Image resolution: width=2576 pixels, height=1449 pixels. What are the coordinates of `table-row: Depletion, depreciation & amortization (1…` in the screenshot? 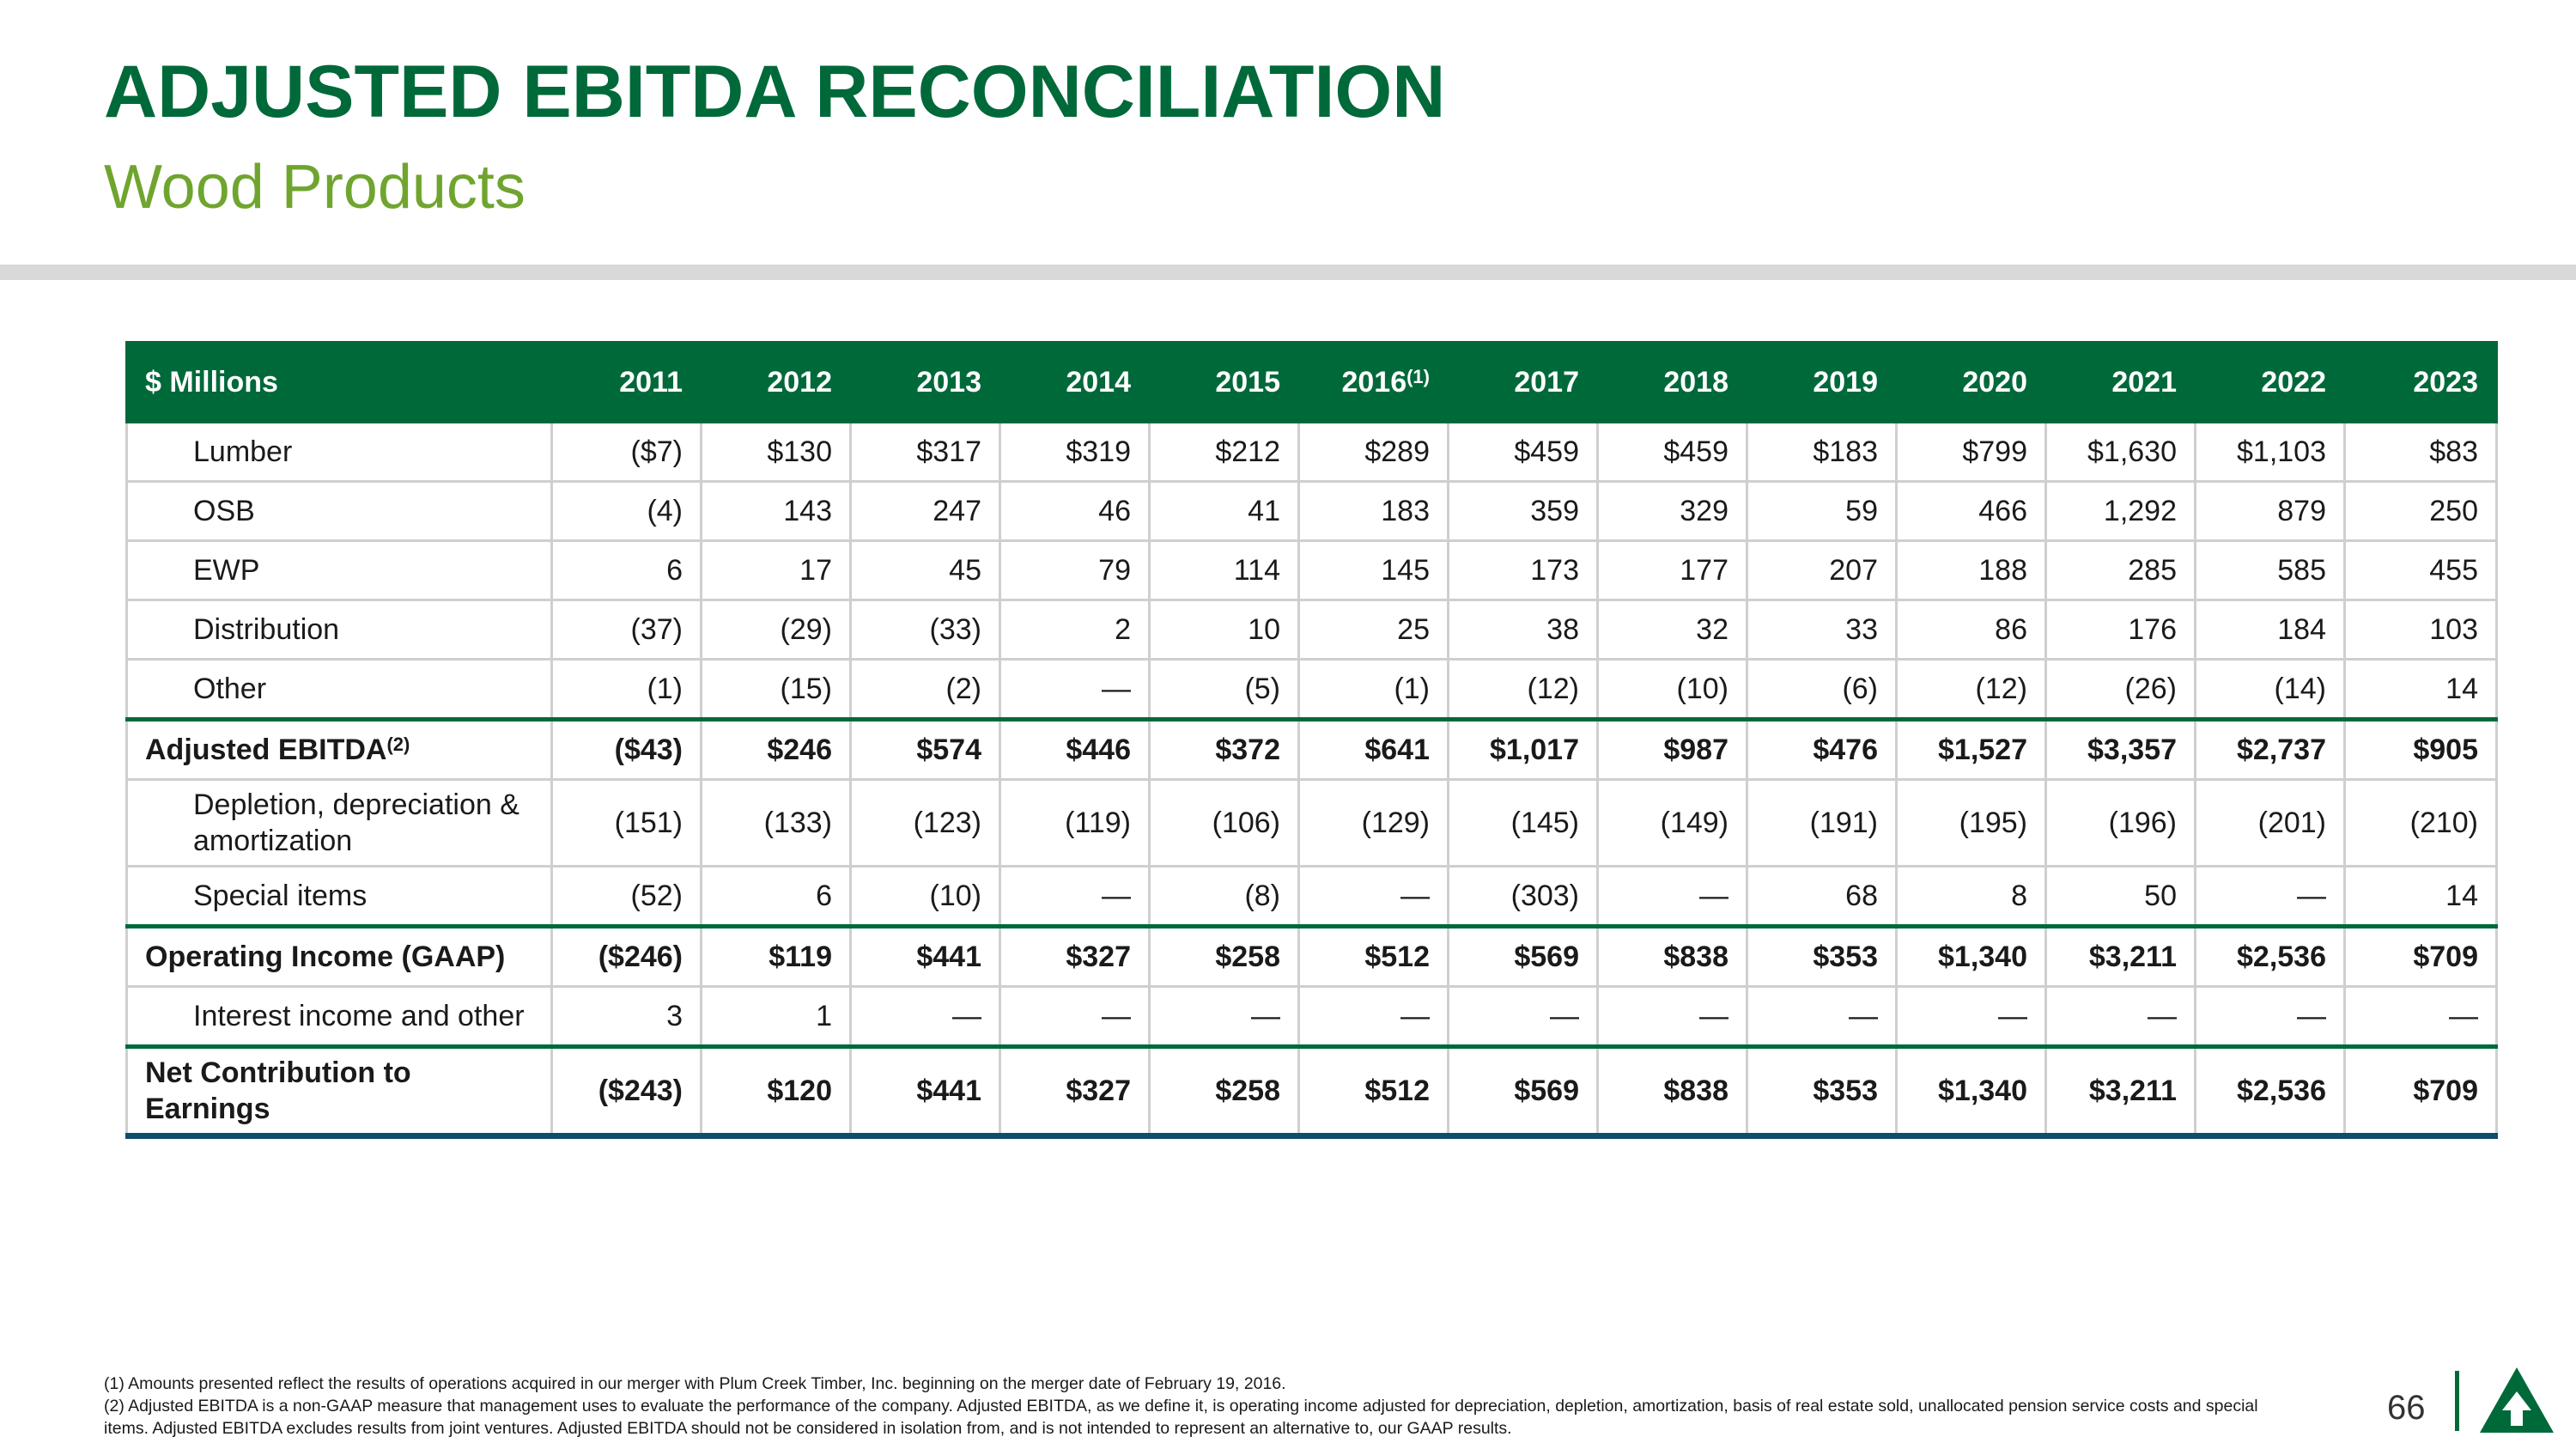 It's located at (1312, 823).